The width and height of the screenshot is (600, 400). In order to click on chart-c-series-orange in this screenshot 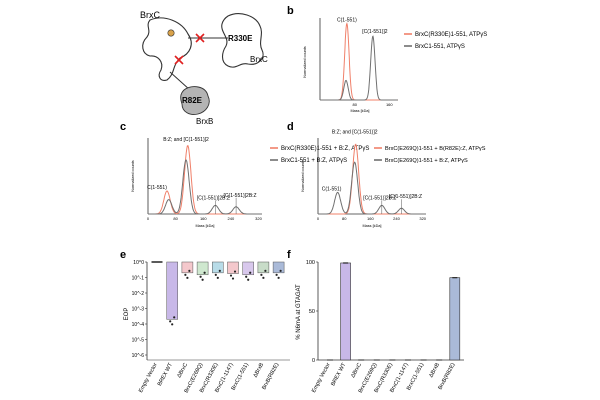, I will do `click(205, 179)`.